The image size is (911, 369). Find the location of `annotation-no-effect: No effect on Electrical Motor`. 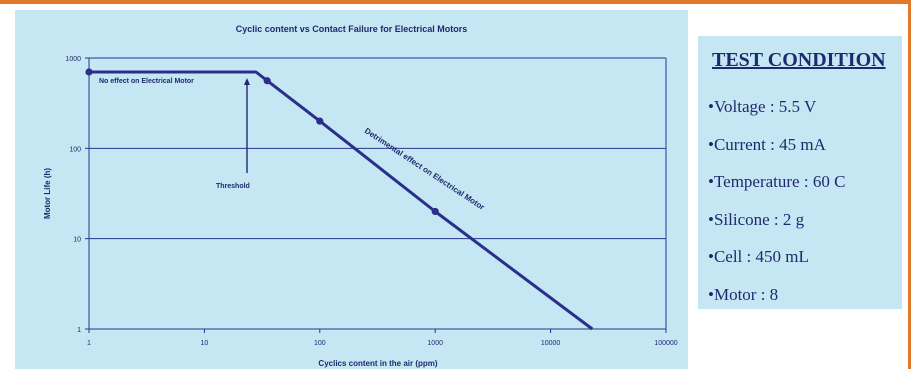

annotation-no-effect: No effect on Electrical Motor is located at coordinates (146, 81).